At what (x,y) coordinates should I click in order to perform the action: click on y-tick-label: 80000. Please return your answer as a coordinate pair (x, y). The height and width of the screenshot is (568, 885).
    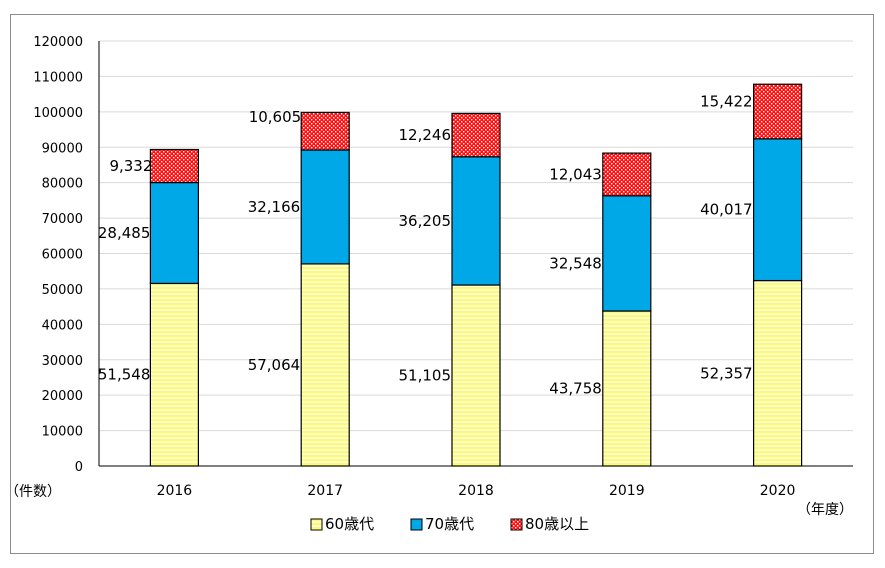
    Looking at the image, I should click on (62, 184).